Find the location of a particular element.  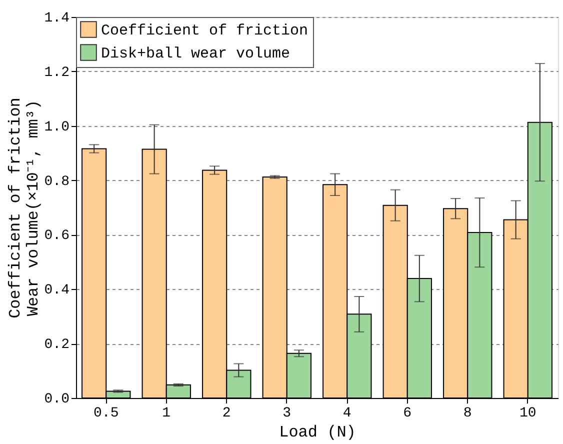

x-axis-title: Load (N) is located at coordinates (317, 433).